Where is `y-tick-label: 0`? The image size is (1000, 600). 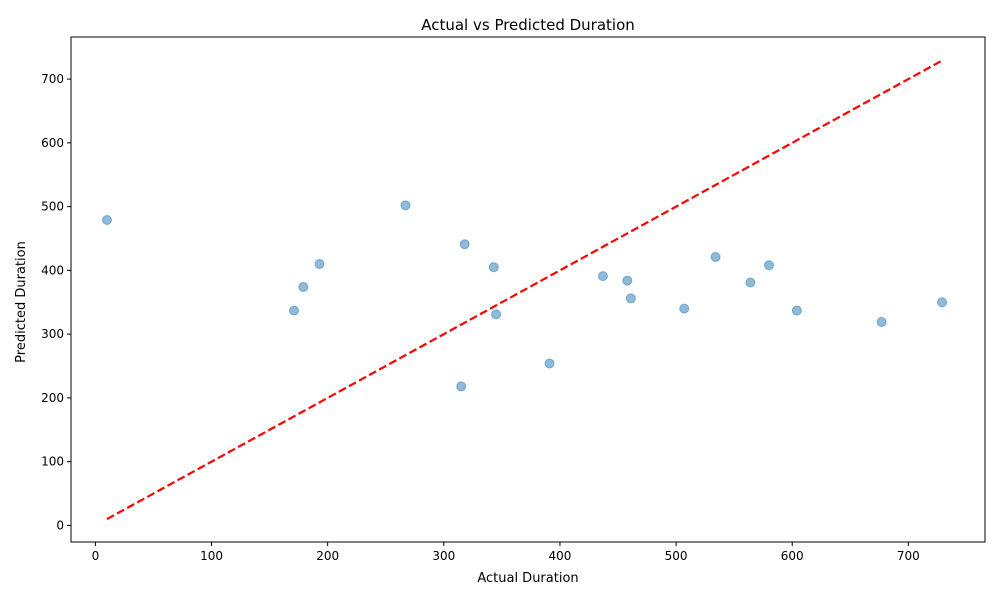
y-tick-label: 0 is located at coordinates (60, 525).